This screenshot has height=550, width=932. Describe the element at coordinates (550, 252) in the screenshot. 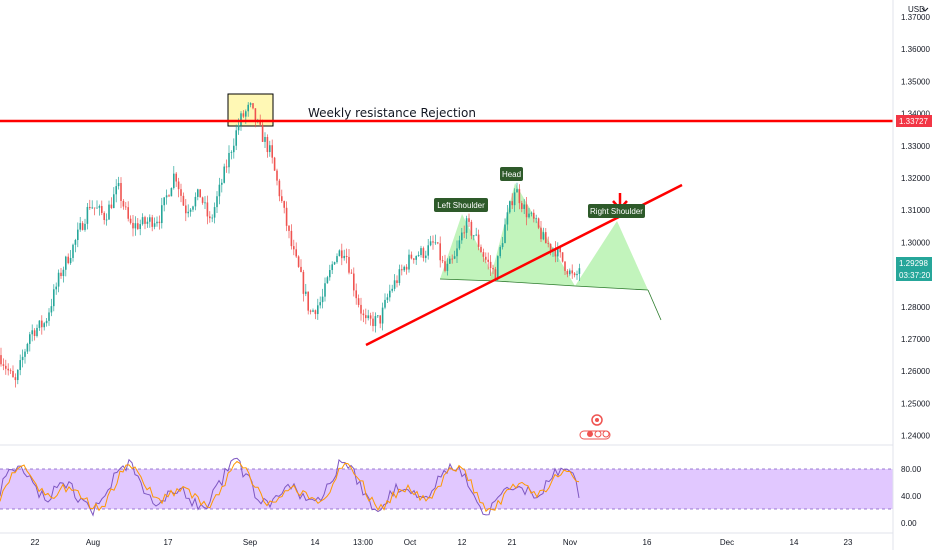

I see `head-and-shoulders-pattern` at that location.